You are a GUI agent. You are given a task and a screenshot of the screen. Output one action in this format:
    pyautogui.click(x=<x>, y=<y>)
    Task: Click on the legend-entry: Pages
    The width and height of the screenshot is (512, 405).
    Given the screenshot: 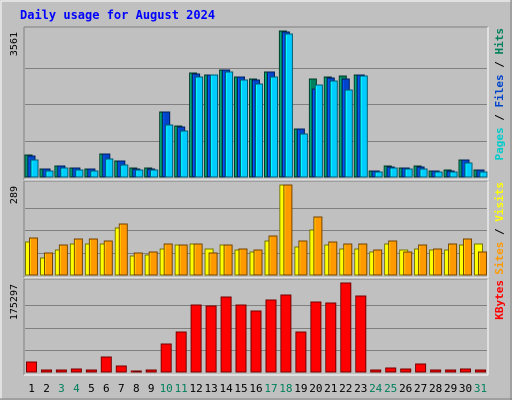 What is the action you would take?
    pyautogui.click(x=499, y=143)
    